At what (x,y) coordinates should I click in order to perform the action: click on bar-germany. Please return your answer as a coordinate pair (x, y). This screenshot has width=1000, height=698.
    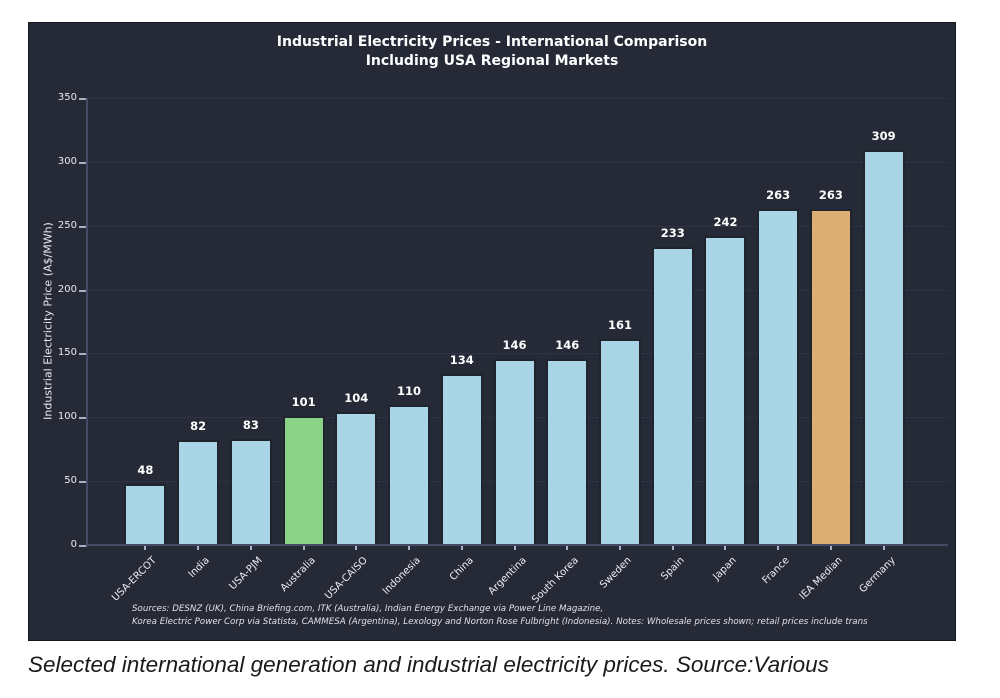
    Looking at the image, I should click on (883, 347).